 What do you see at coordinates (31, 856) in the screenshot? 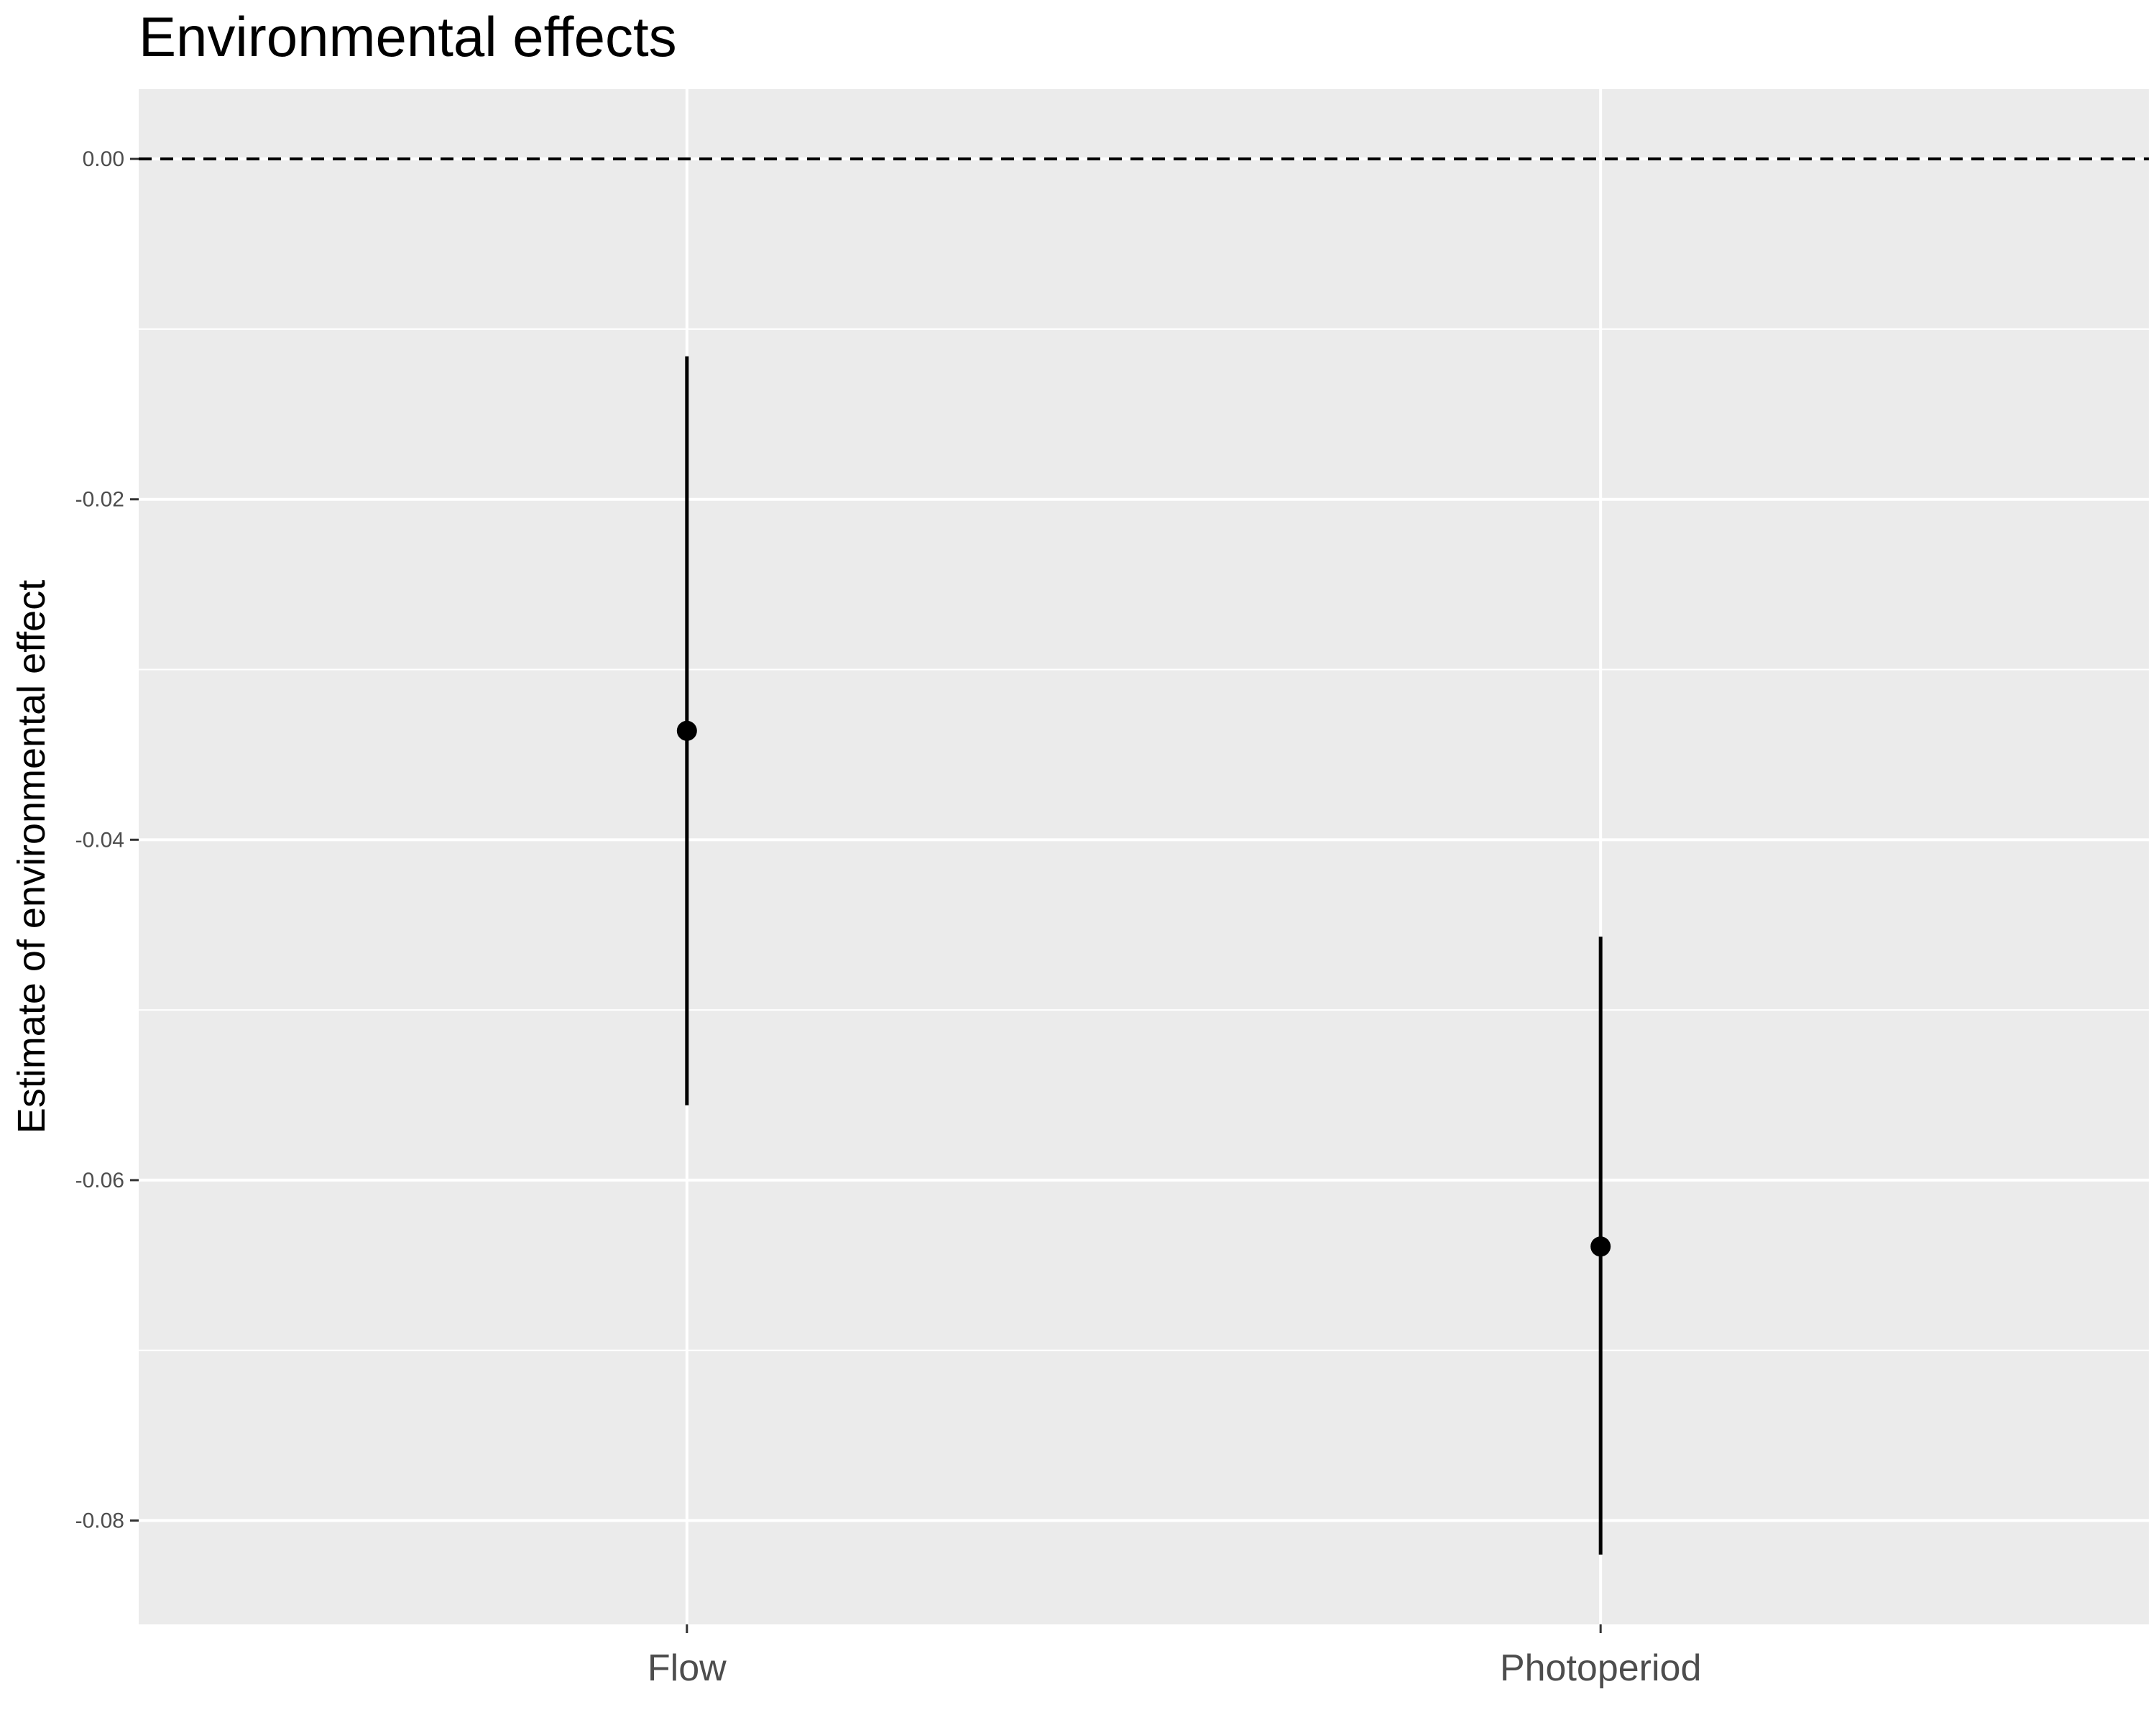
I see `y-axis-label: Estimate of environmental effect` at bounding box center [31, 856].